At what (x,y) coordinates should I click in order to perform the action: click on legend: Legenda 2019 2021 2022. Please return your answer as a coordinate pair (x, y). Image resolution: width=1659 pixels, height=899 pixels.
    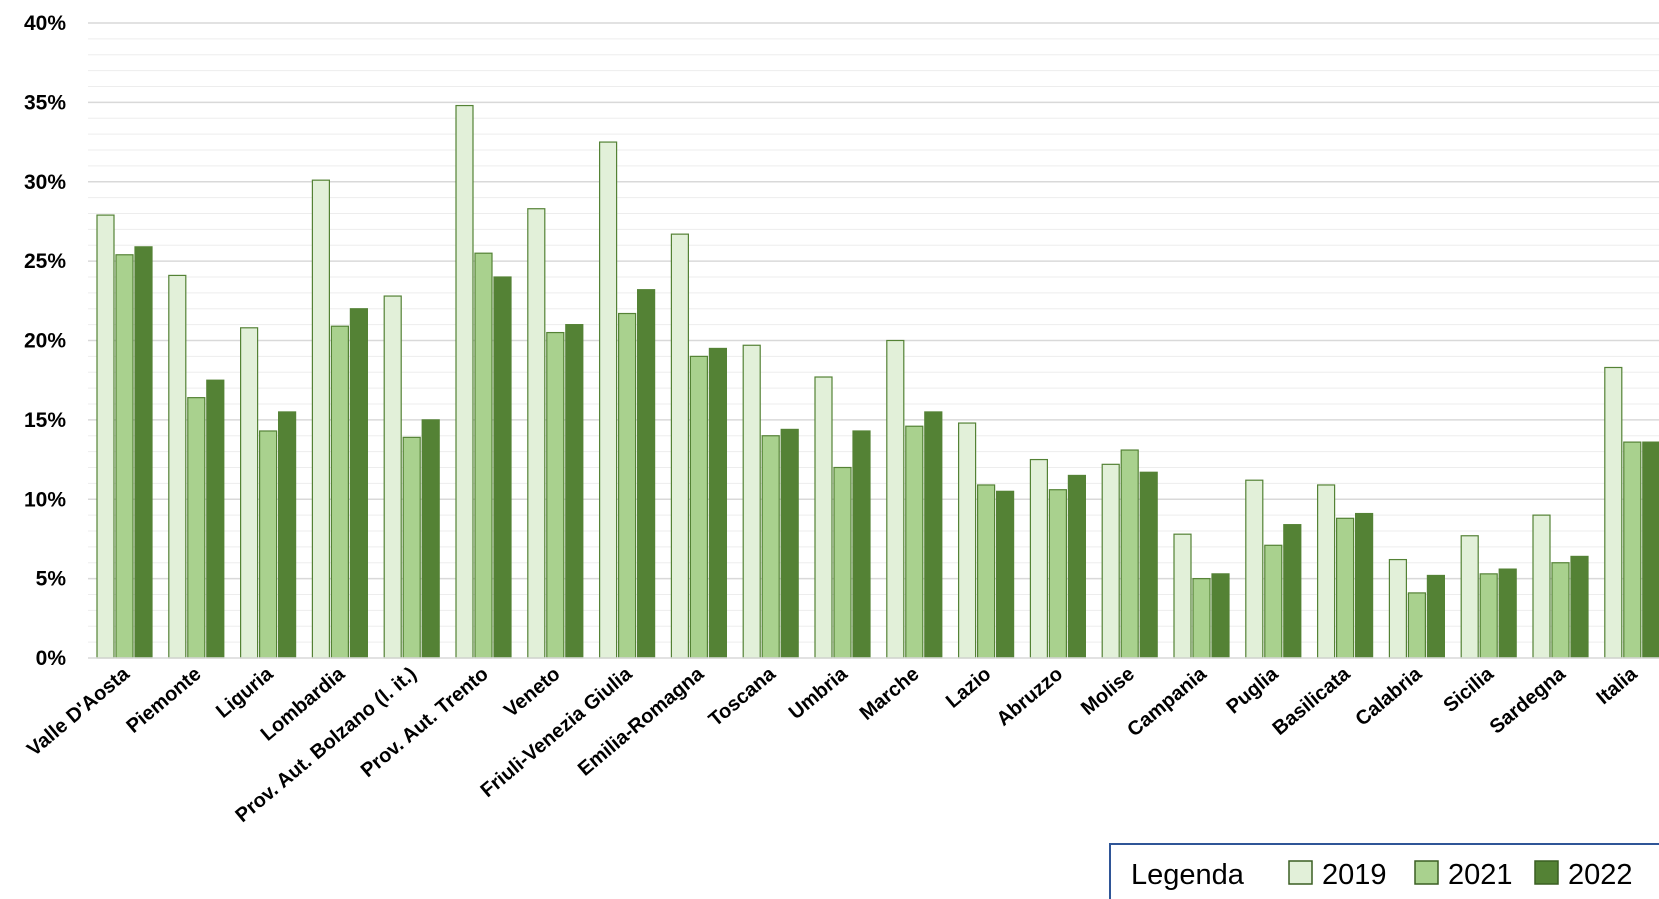
    Looking at the image, I should click on (1384, 871).